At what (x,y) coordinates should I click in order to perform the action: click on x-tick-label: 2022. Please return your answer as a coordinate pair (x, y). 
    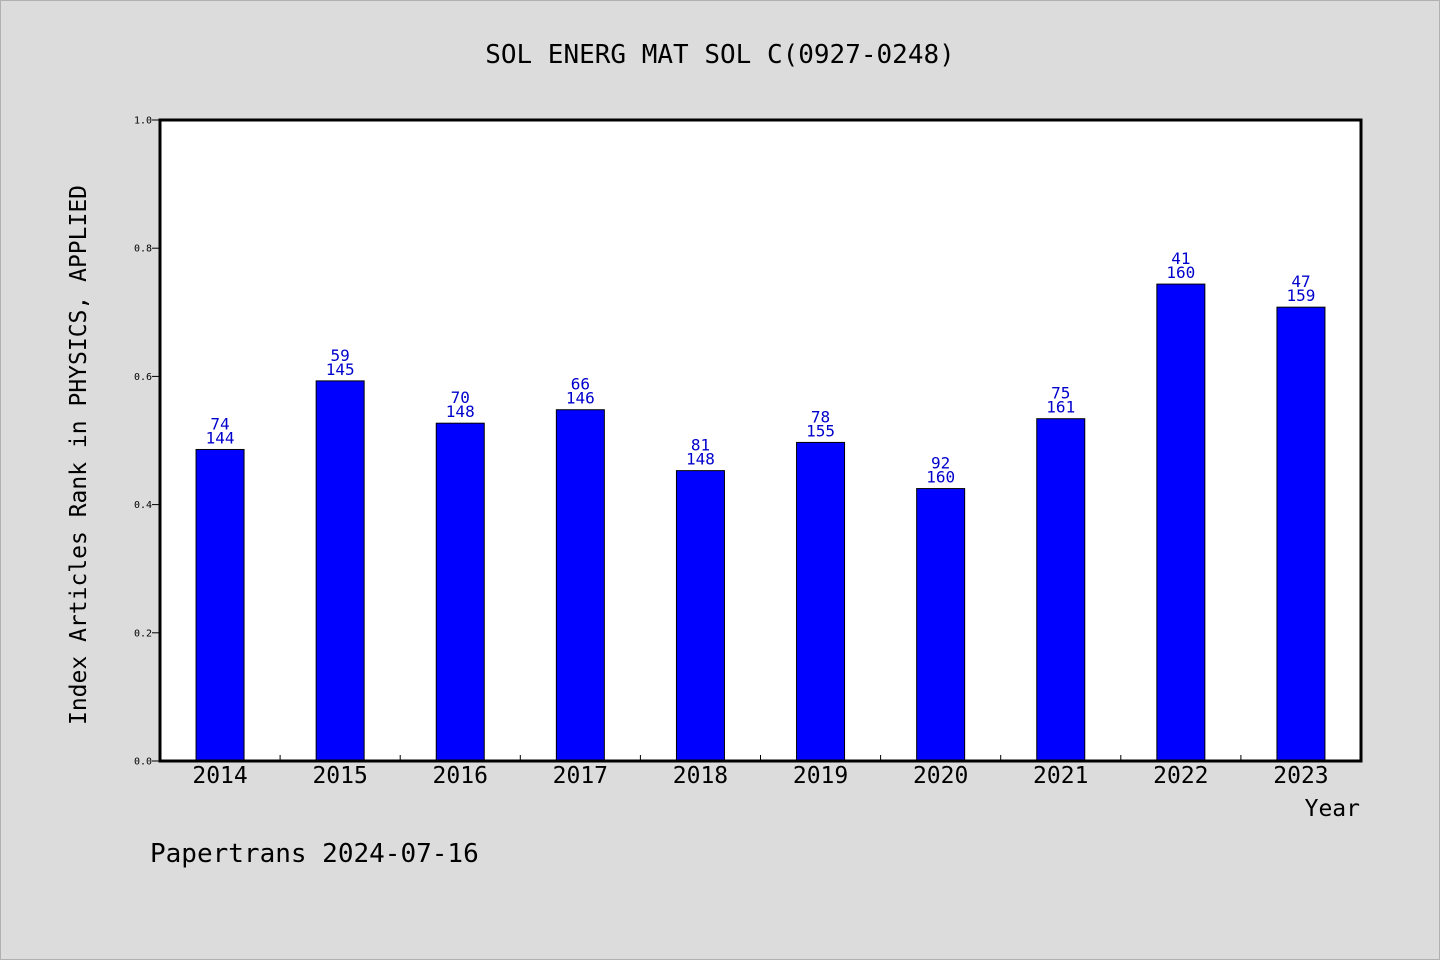
    Looking at the image, I should click on (1180, 776).